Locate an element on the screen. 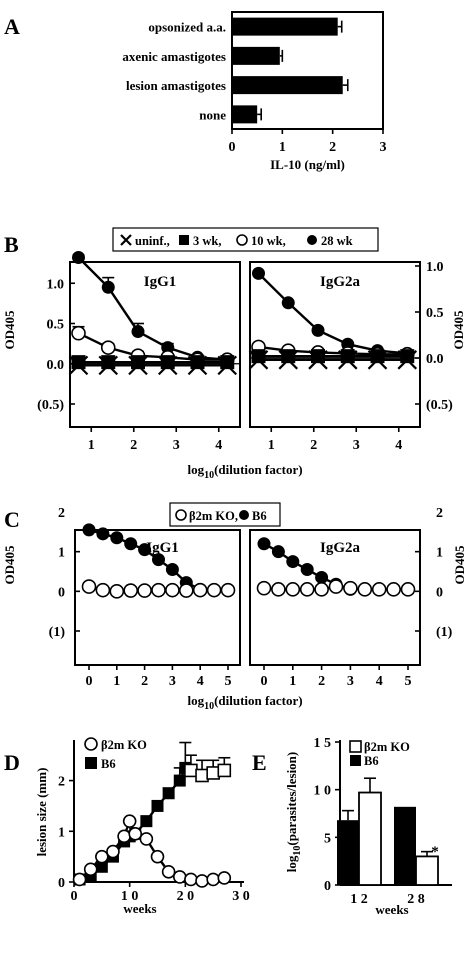 Image resolution: width=475 pixels, height=965 pixels. panel-letter-d: D is located at coordinates (12, 762).